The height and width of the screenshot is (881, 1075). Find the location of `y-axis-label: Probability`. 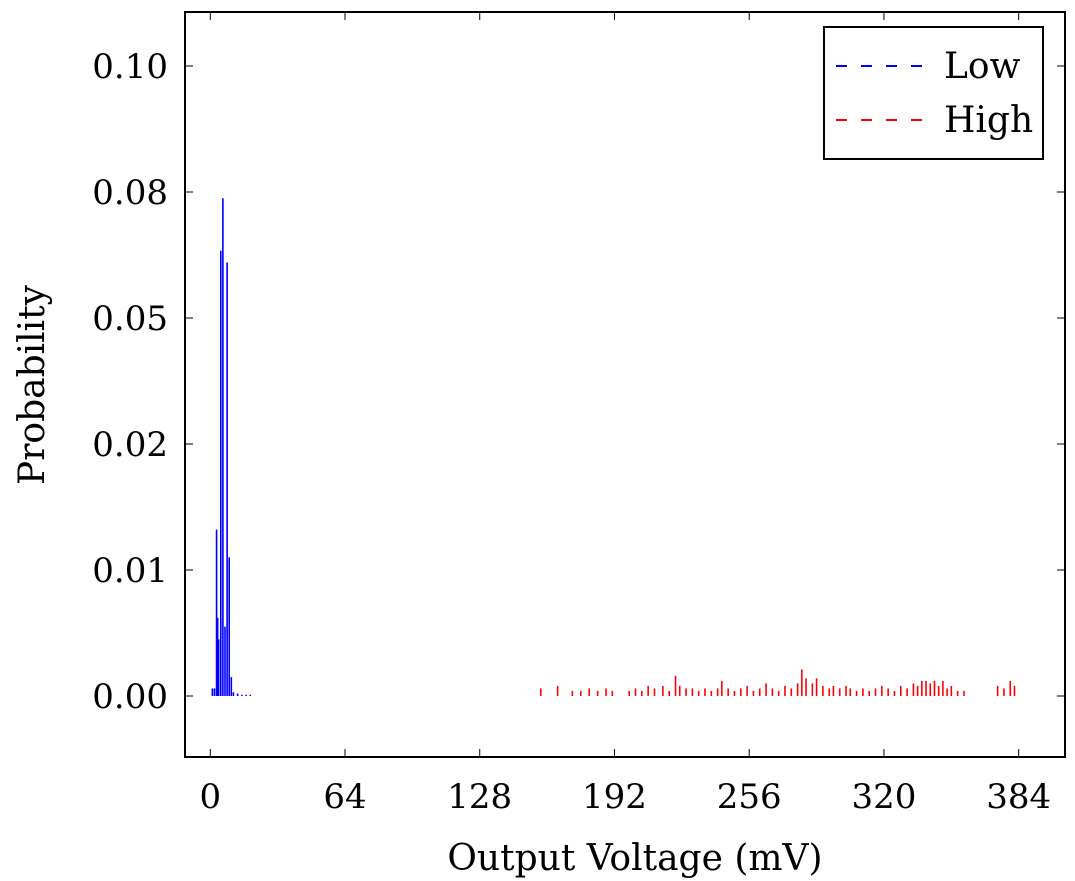

y-axis-label: Probability is located at coordinates (32, 384).